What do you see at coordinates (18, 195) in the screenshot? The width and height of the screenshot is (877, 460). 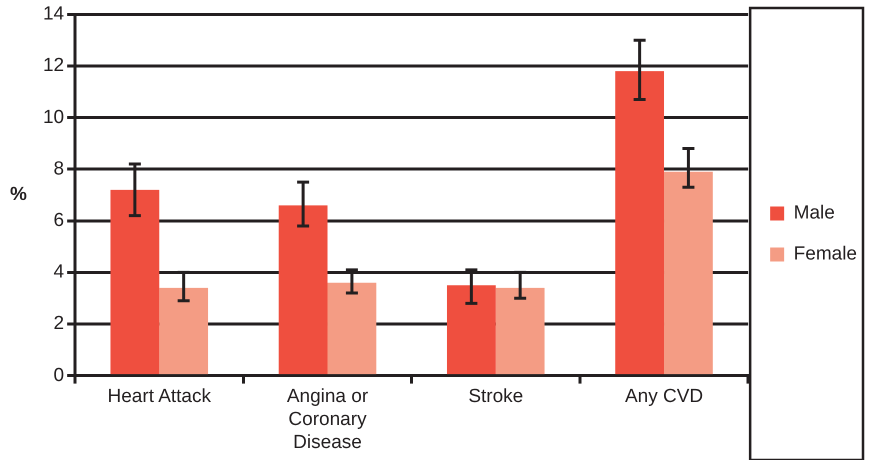 I see `y-axis-title: %` at bounding box center [18, 195].